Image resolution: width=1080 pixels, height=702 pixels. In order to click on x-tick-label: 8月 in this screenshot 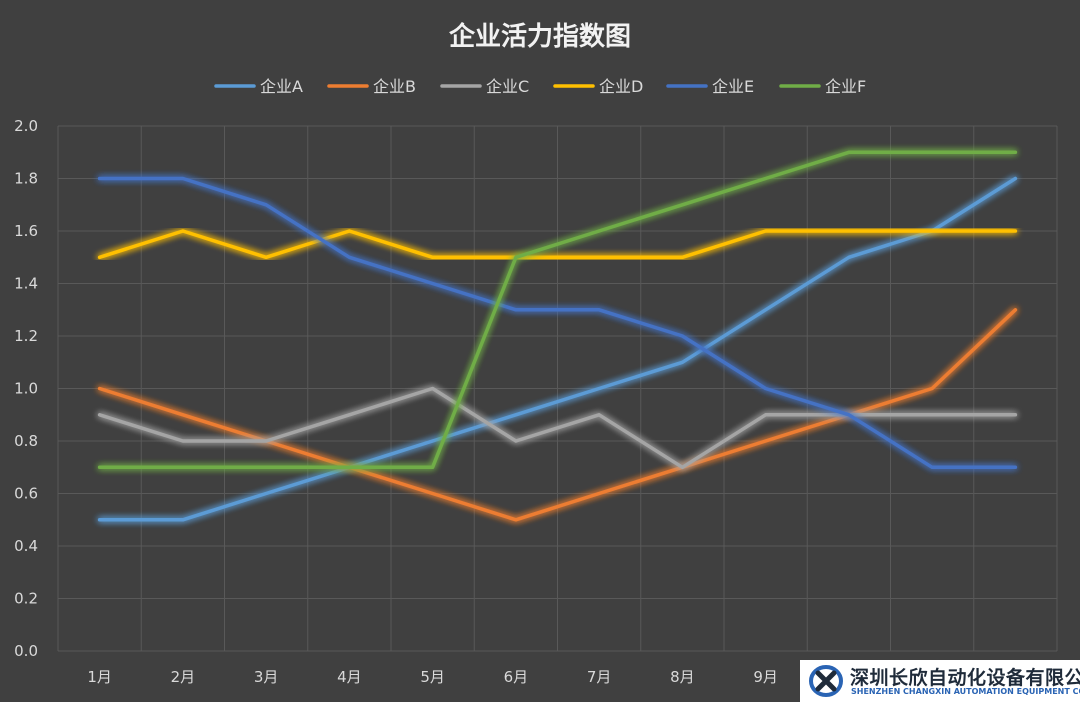, I will do `click(682, 677)`.